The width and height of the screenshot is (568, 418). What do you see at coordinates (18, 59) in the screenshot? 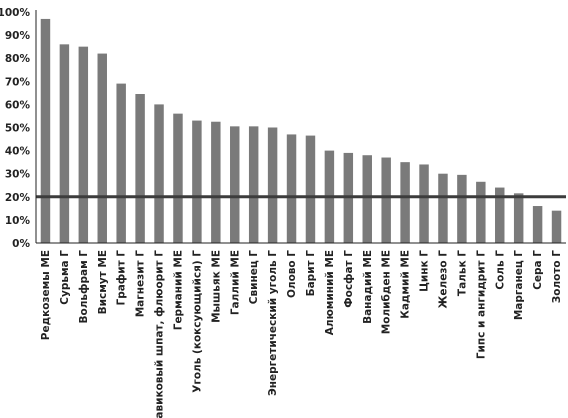
I see `y-tick-label: 80%` at bounding box center [18, 59].